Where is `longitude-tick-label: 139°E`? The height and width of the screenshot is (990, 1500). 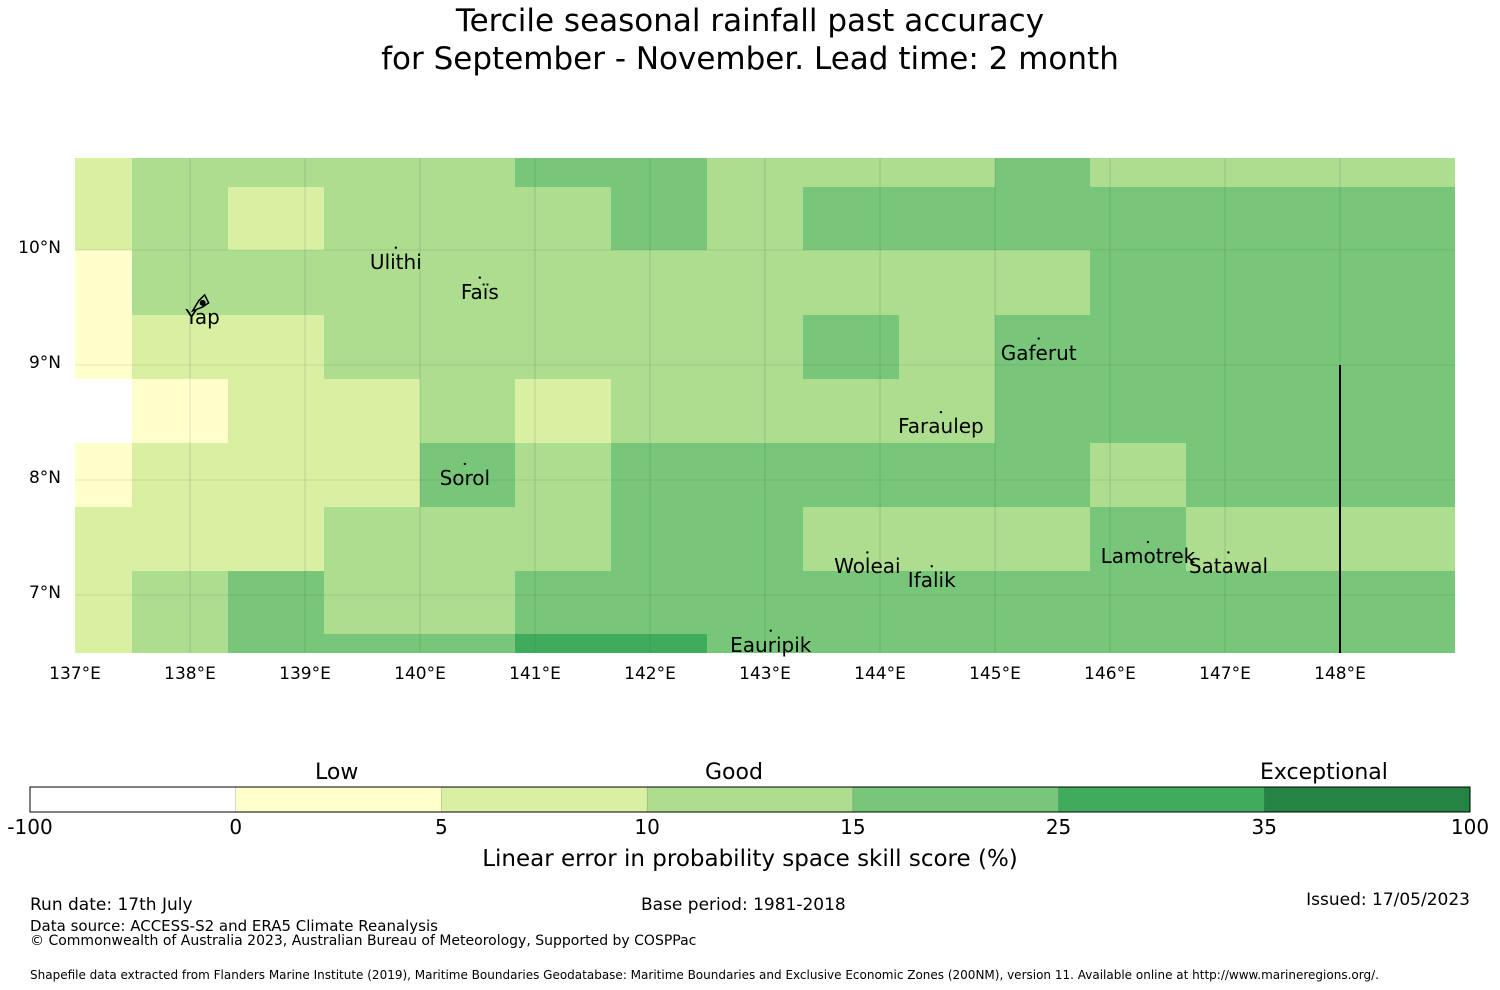 longitude-tick-label: 139°E is located at coordinates (305, 674).